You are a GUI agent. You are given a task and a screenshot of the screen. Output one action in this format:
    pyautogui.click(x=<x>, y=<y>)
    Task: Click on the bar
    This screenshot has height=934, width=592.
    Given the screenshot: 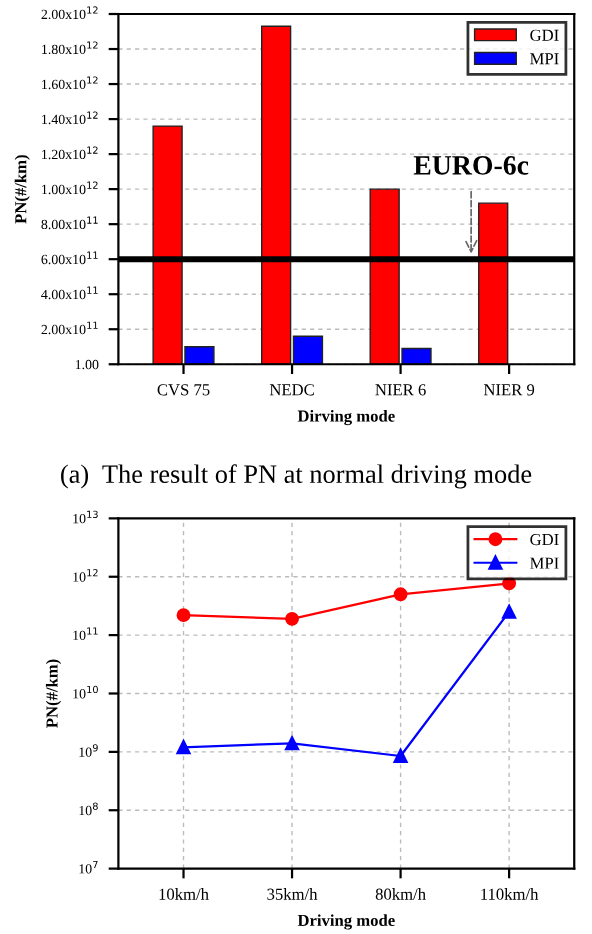 What is the action you would take?
    pyautogui.click(x=493, y=283)
    